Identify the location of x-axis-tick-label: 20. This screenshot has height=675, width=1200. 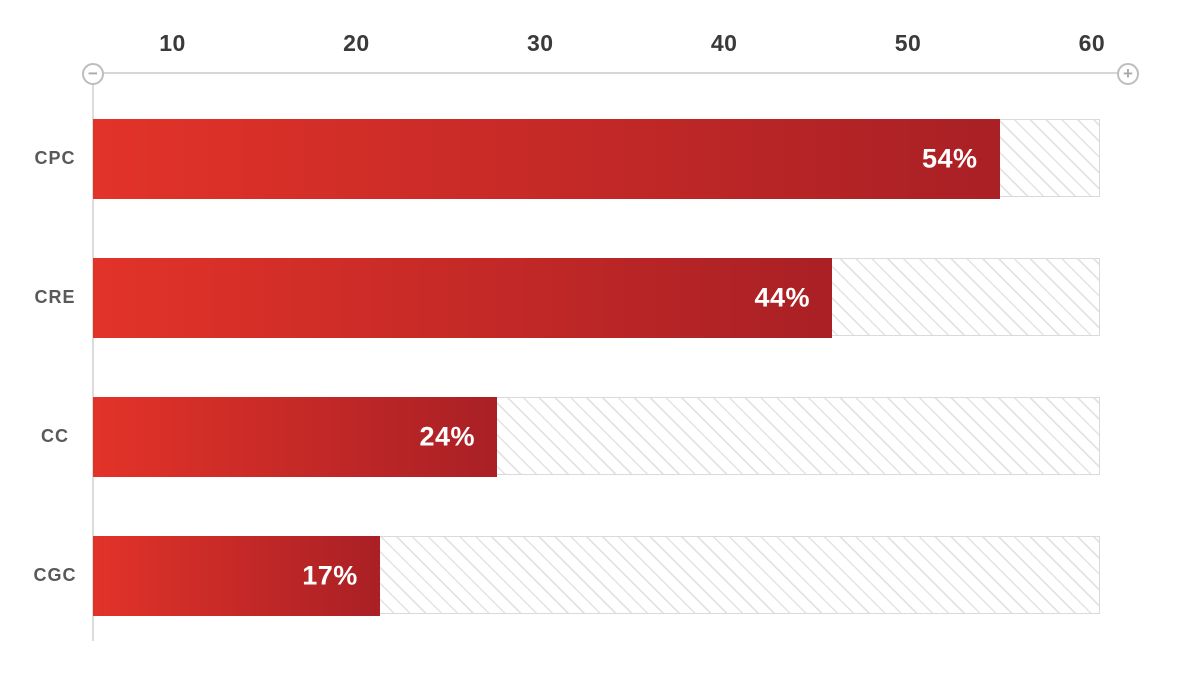
(356, 43).